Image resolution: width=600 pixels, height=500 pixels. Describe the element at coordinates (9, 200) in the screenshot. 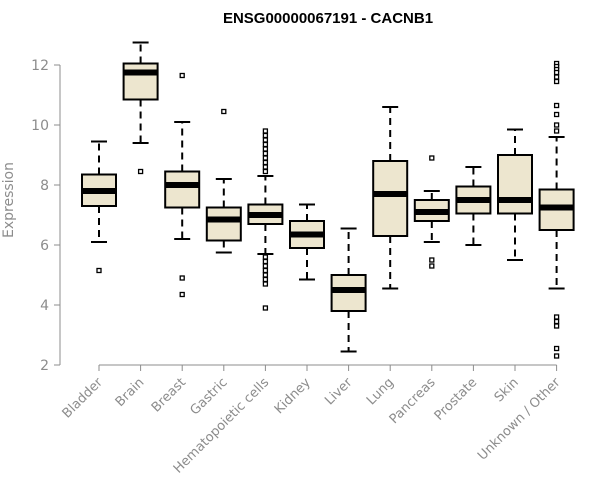

I see `y-axis-label: Expression` at that location.